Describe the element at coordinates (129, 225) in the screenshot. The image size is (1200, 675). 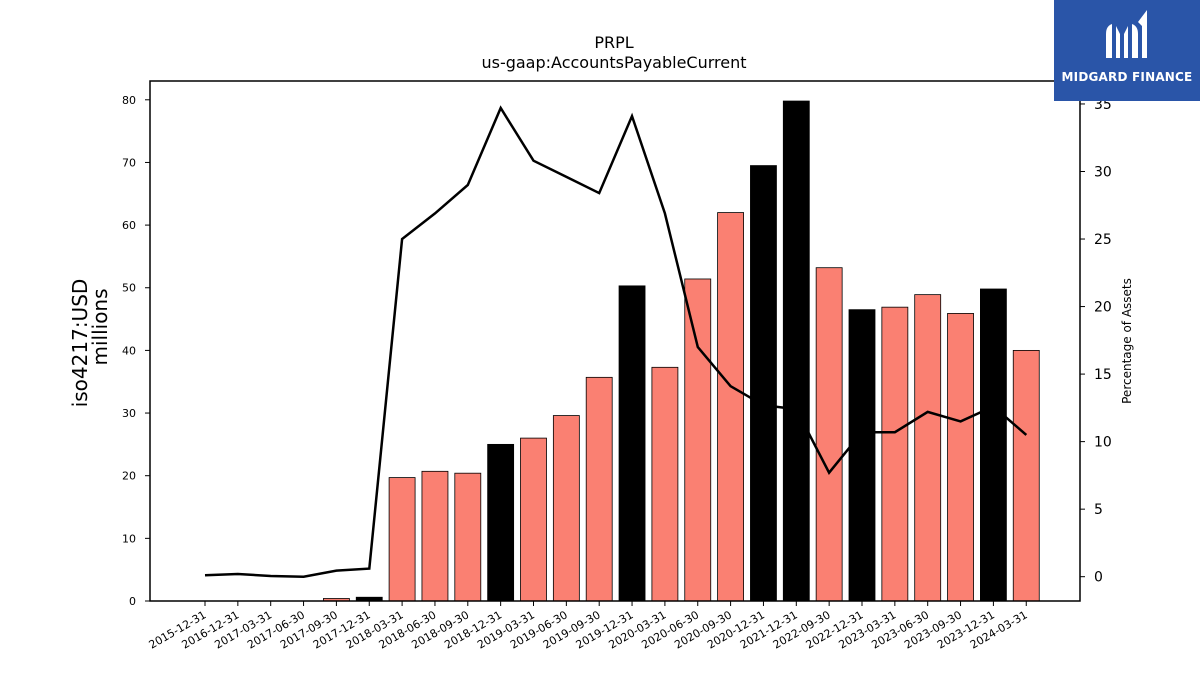
I see `y-tick-label: 60` at that location.